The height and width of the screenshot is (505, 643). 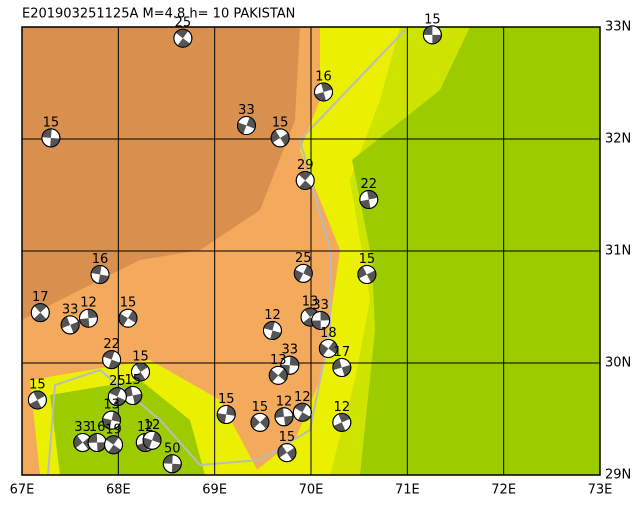 I want to click on depth-label: 19, so click(x=113, y=429).